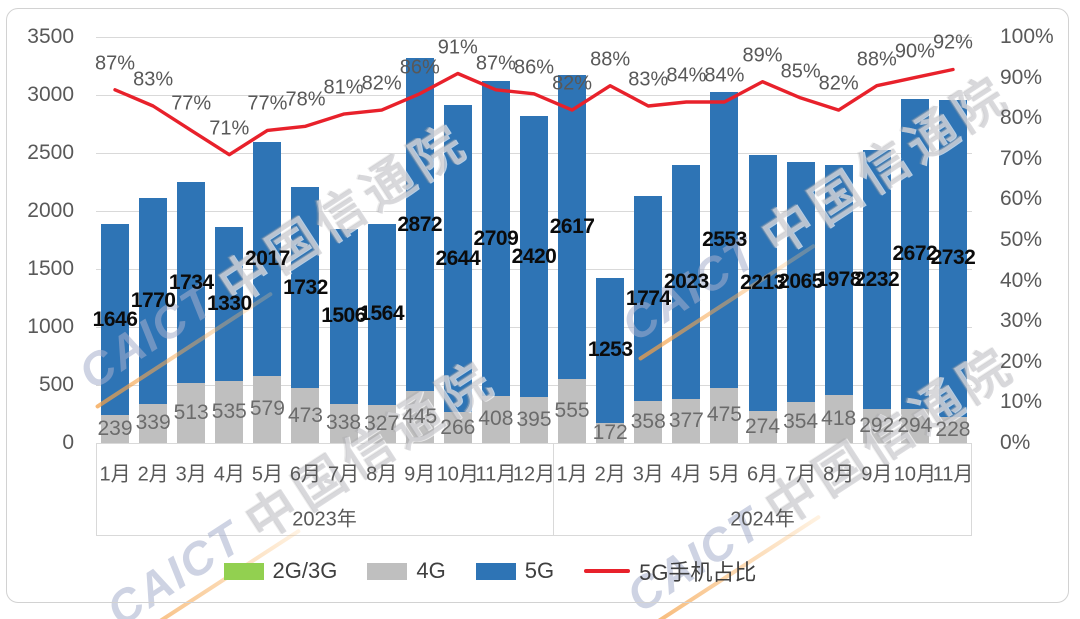 The height and width of the screenshot is (619, 1080). I want to click on grid-line, so click(534, 37).